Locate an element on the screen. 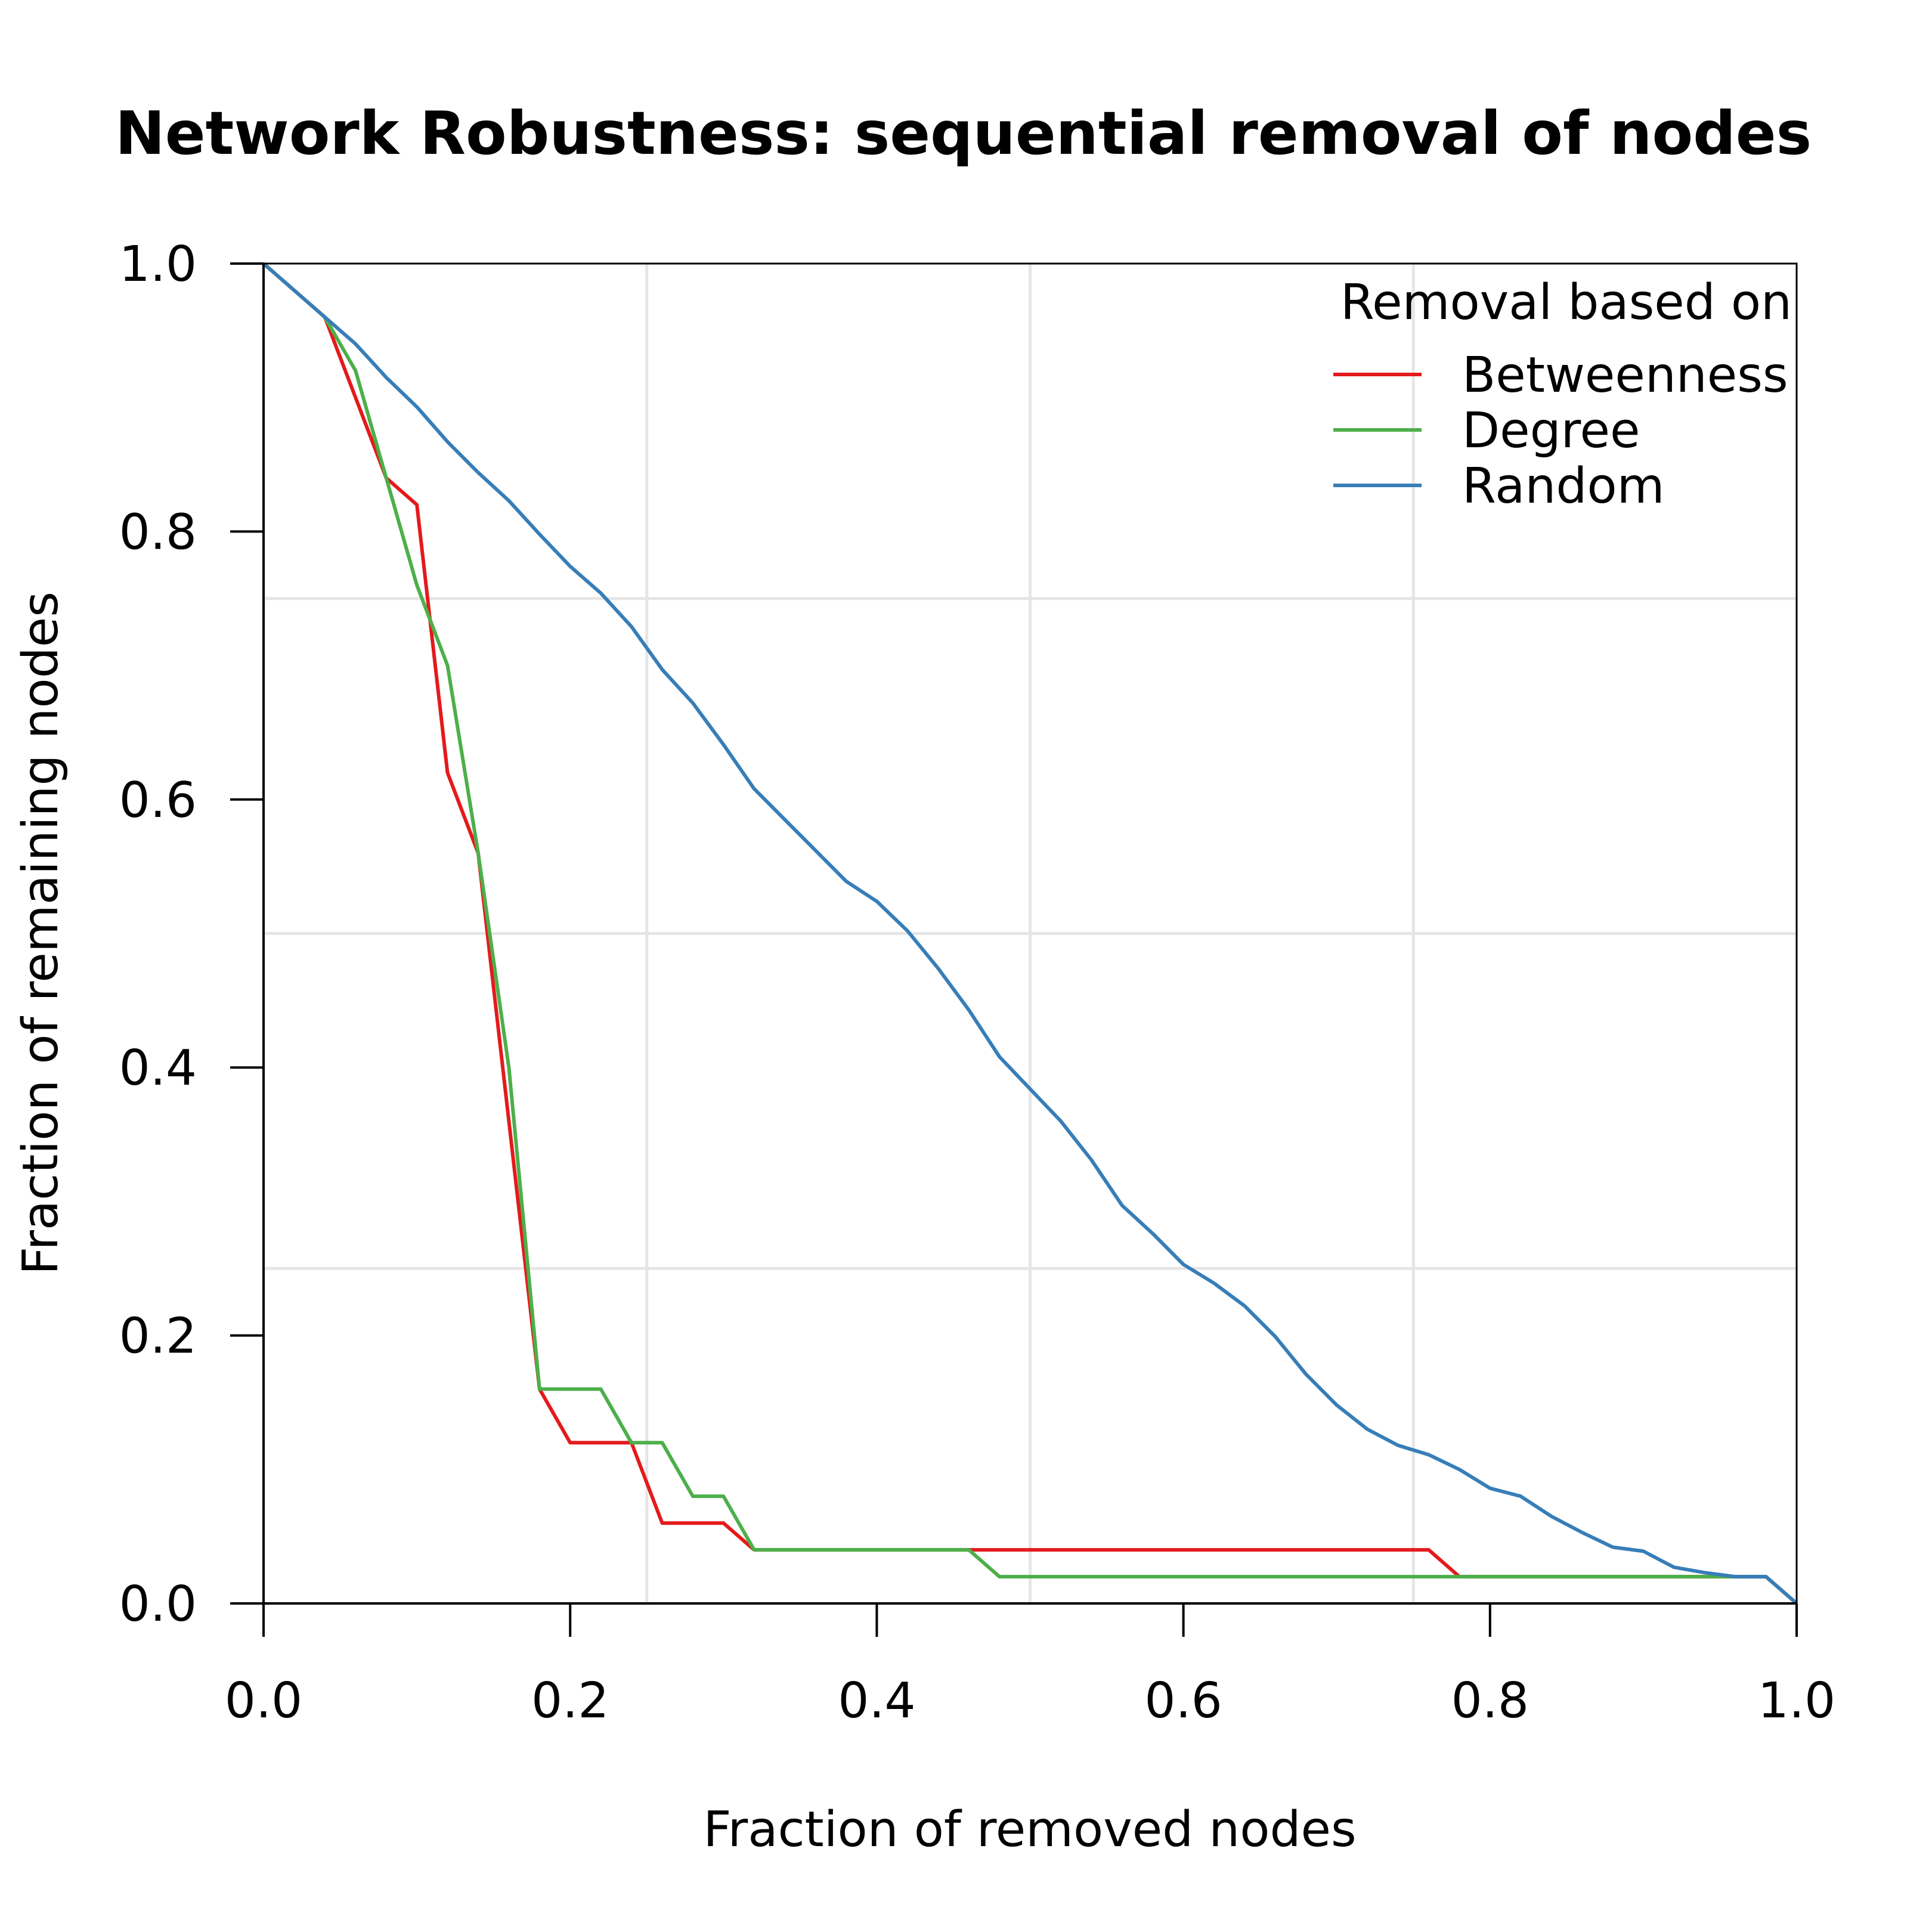  y-tick-label: 0.2 is located at coordinates (158, 1336).